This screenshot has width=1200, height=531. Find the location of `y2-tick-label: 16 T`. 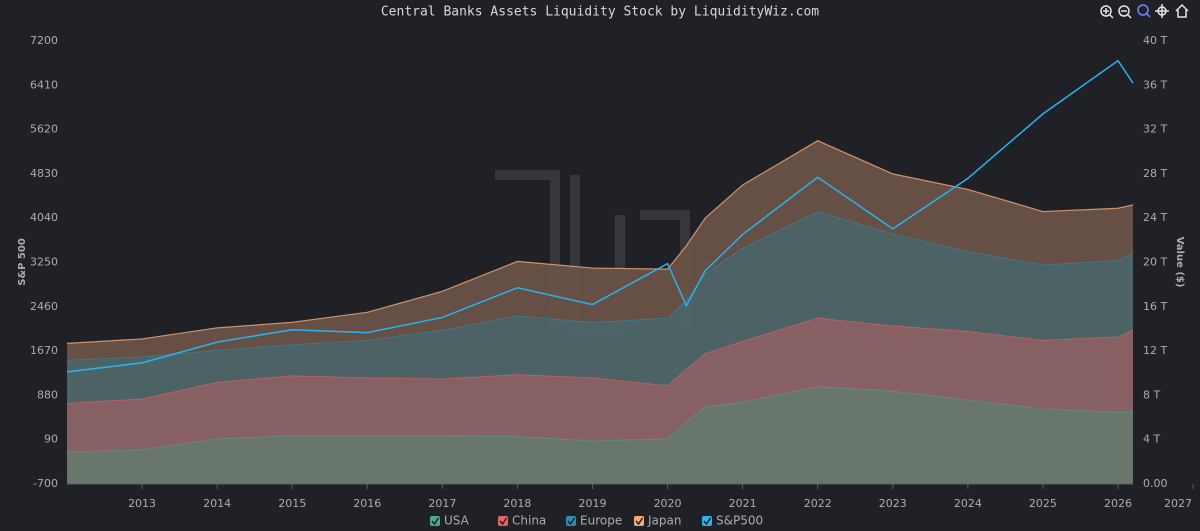

y2-tick-label: 16 T is located at coordinates (1155, 306).